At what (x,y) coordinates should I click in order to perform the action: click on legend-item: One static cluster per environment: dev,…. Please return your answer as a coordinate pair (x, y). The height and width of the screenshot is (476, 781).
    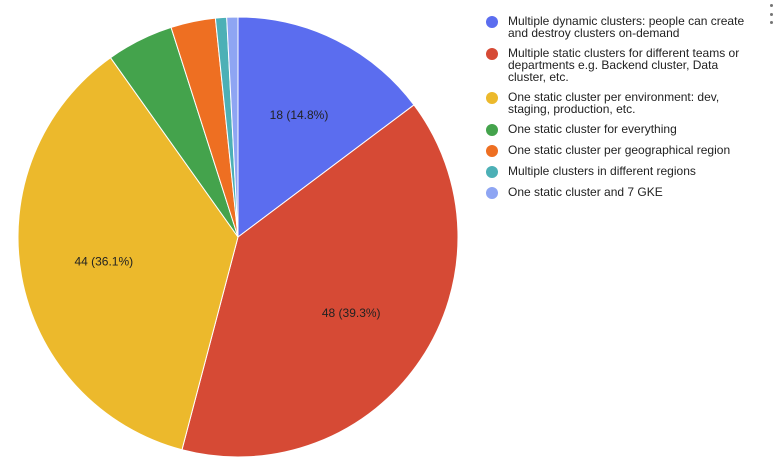
    Looking at the image, I should click on (621, 103).